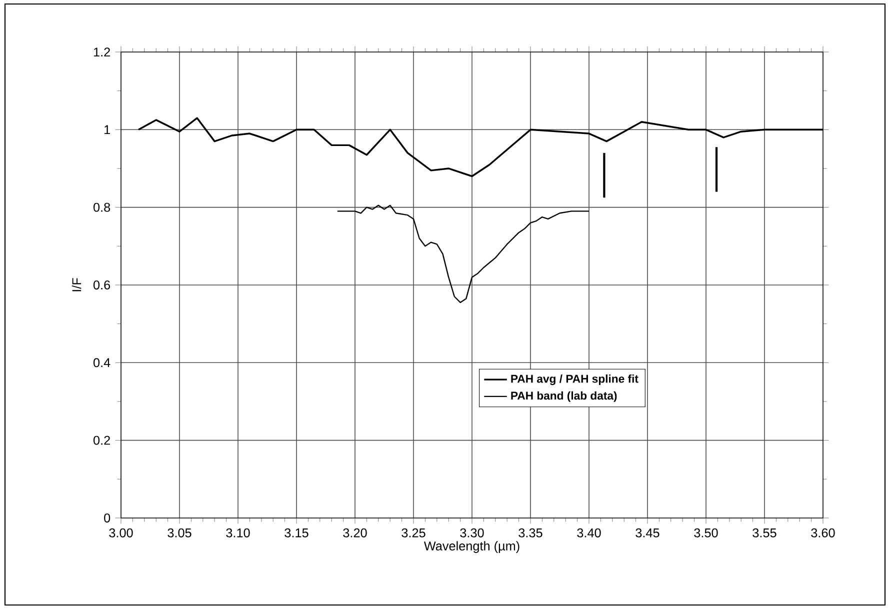 This screenshot has width=890, height=609. I want to click on line-series, so click(463, 254).